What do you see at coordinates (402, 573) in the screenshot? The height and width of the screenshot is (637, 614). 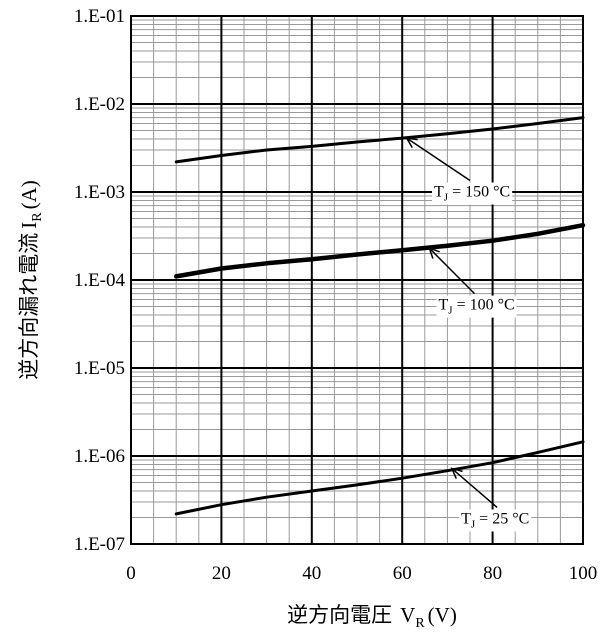 I see `x-tick-label: 60` at bounding box center [402, 573].